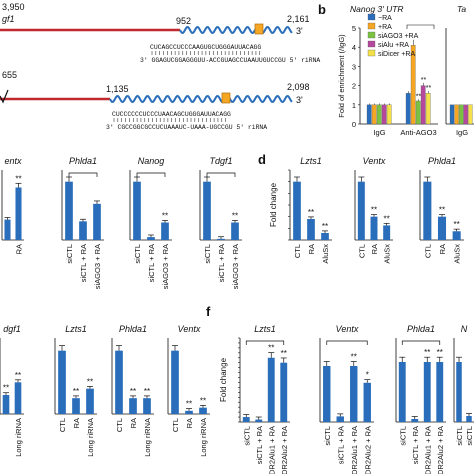 The image size is (474, 474). What do you see at coordinates (171, 114) in the screenshot?
I see `gene2-seq-top: CUCCCCCCUCCCUAACAGCUGGGAUUACAGG` at bounding box center [171, 114].